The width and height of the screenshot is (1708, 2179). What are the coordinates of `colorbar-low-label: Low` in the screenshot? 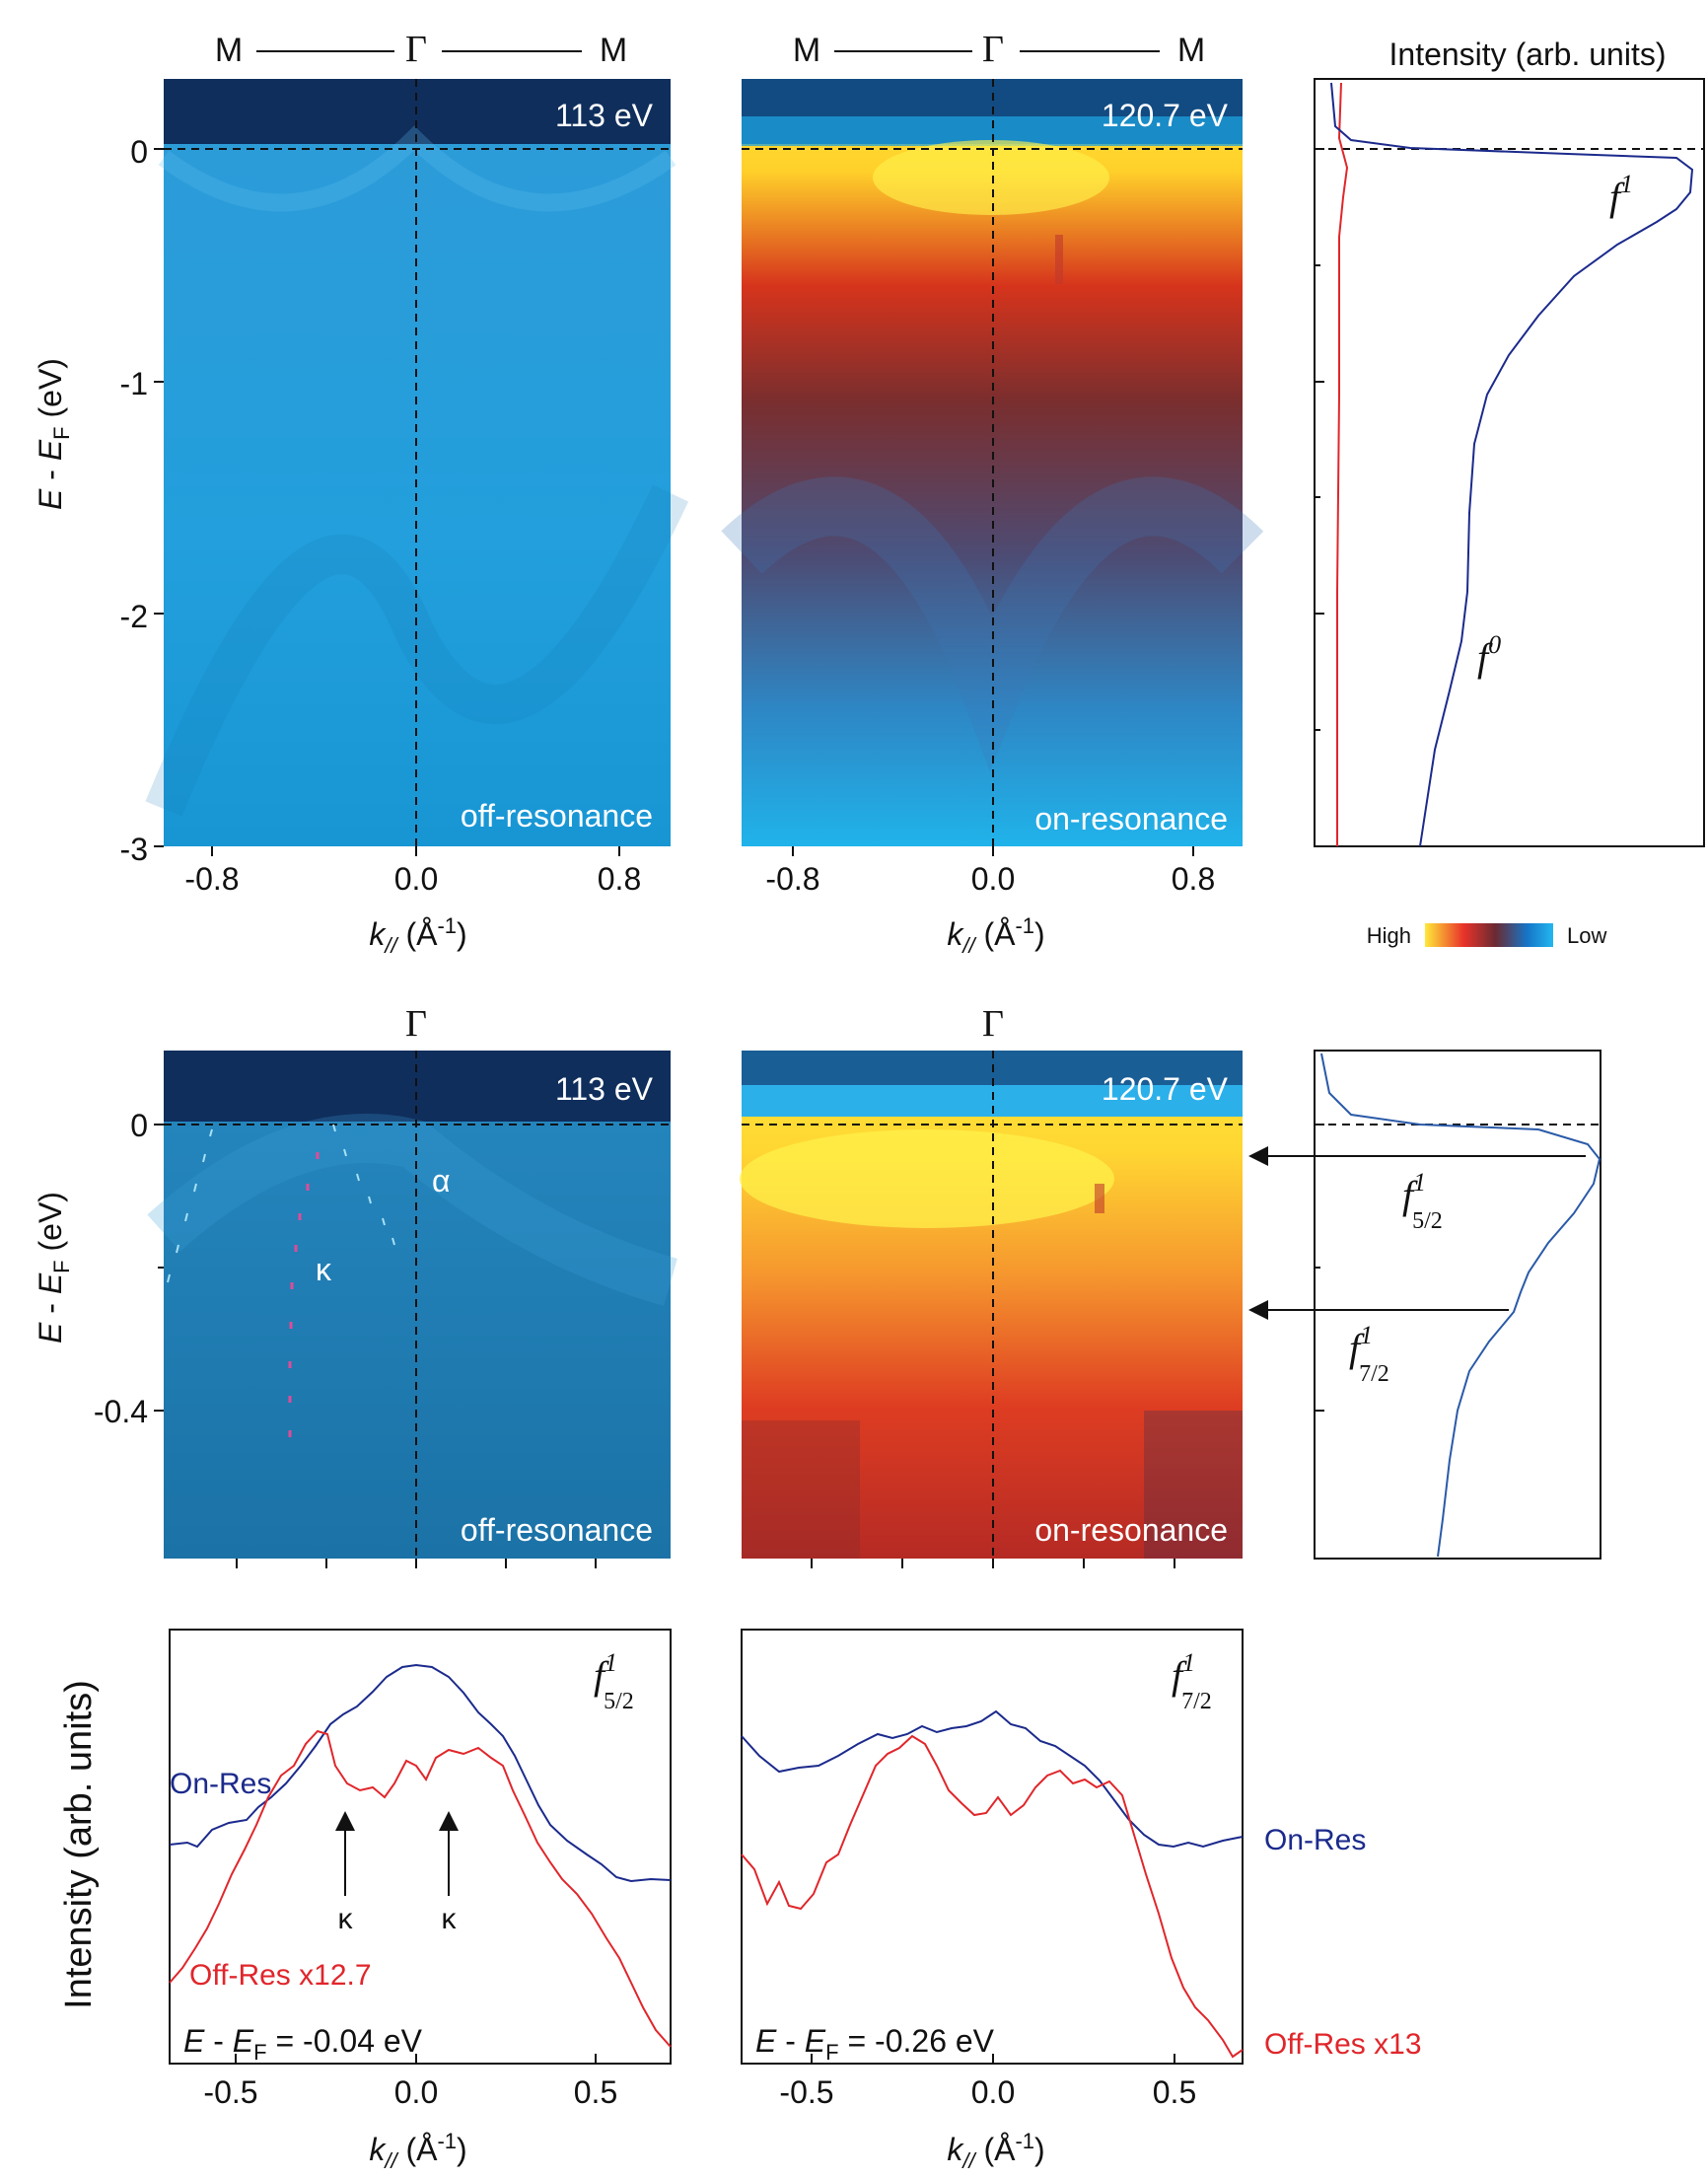 It's located at (1586, 935).